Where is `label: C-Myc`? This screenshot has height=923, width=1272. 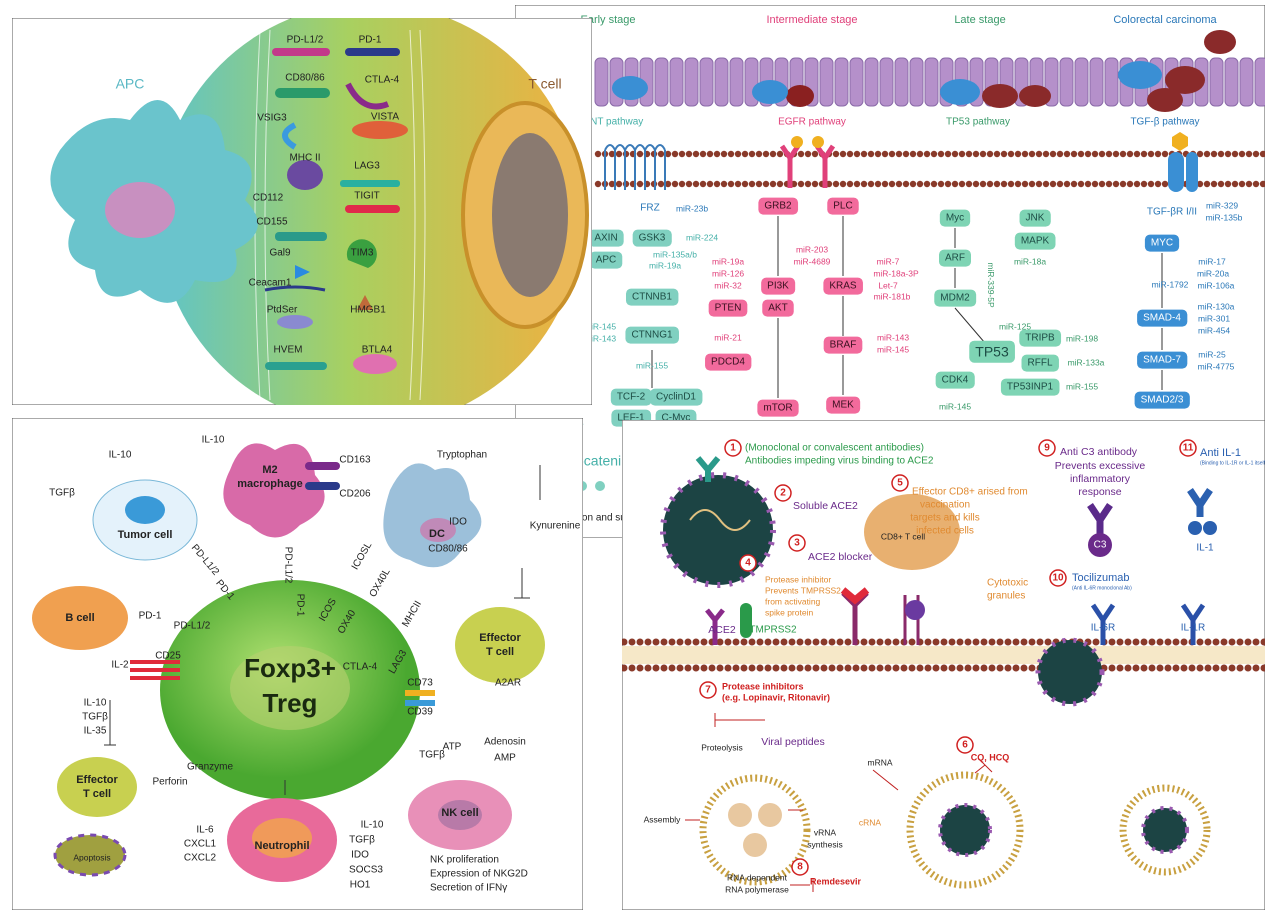
label: C-Myc is located at coordinates (676, 418).